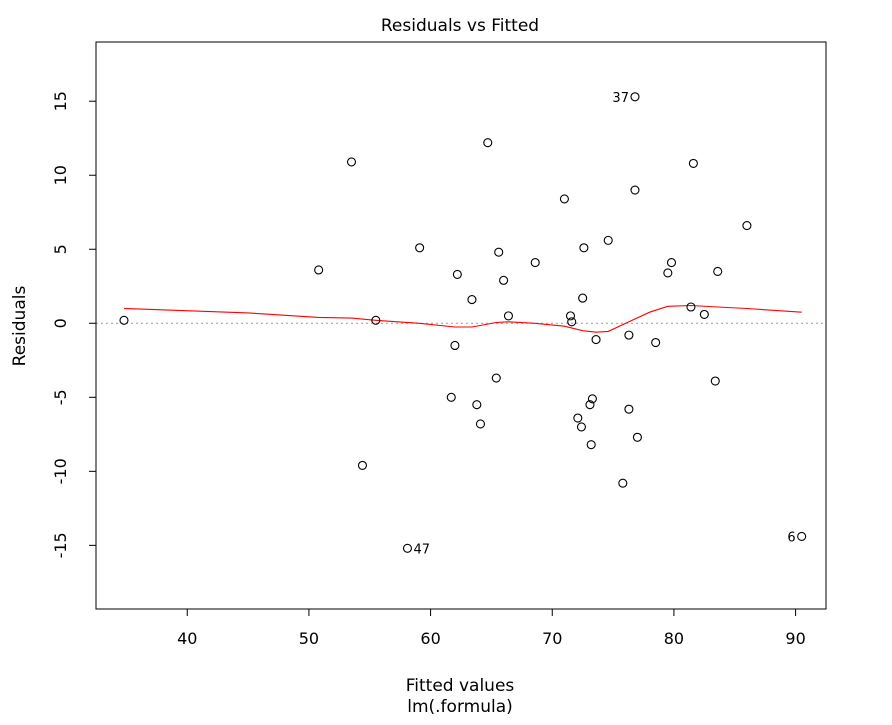 The height and width of the screenshot is (725, 892). I want to click on x-axis: 40 50 60 70 80 90, so click(491, 628).